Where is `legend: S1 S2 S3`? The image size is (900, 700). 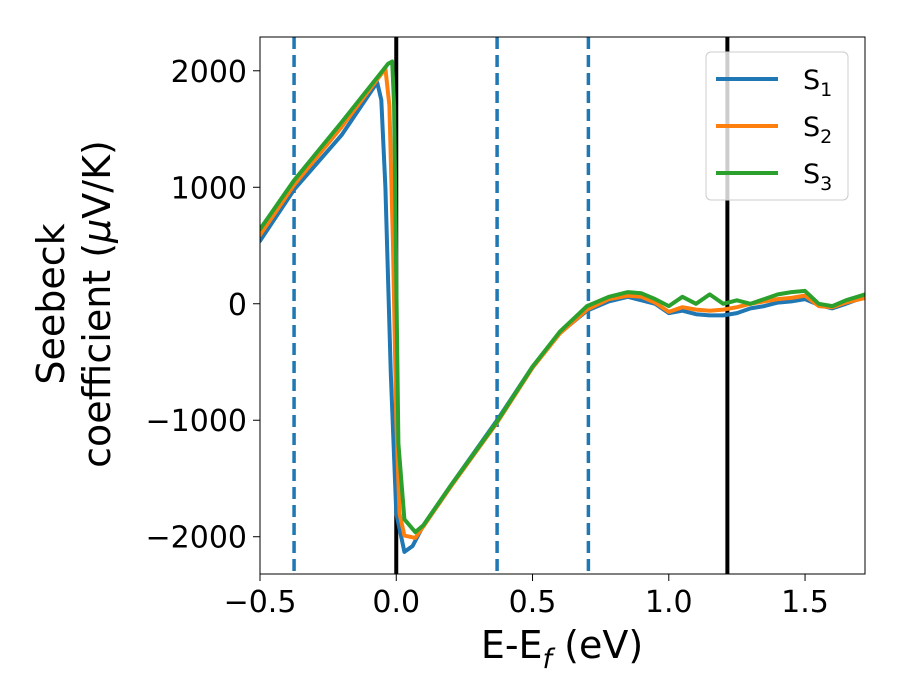 legend: S1 S2 S3 is located at coordinates (777, 126).